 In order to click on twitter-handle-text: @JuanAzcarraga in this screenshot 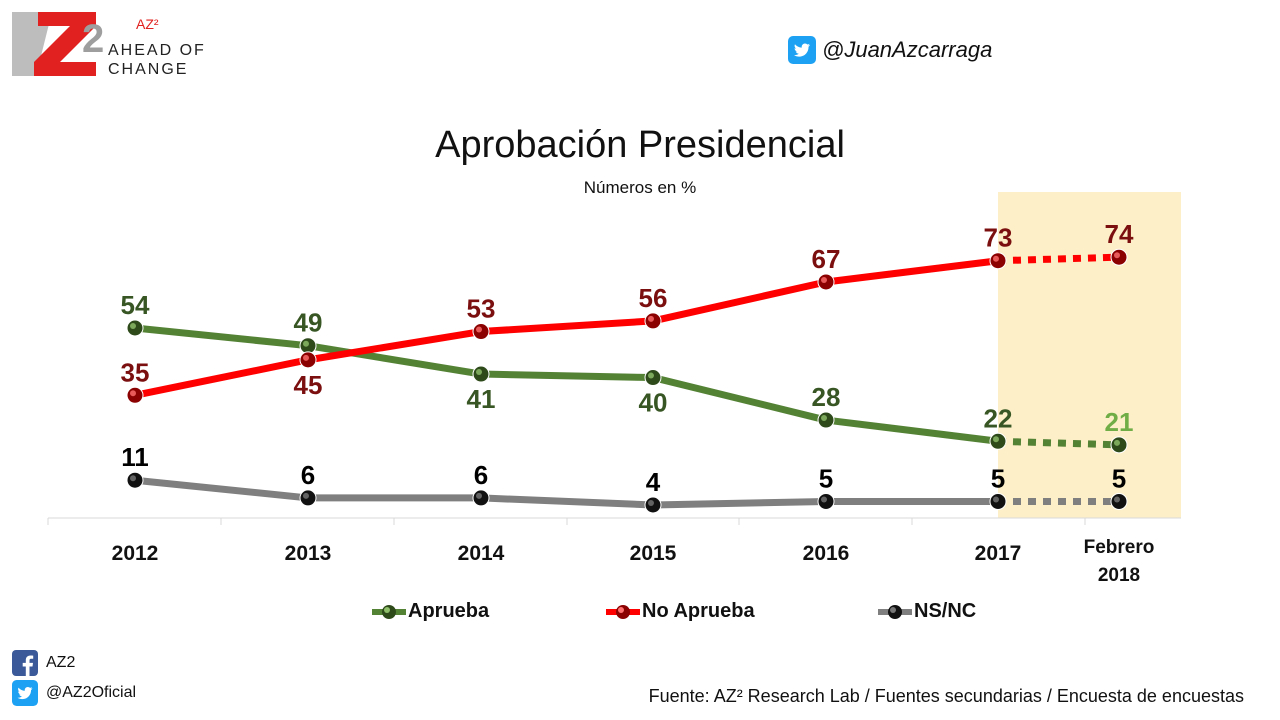, I will do `click(907, 49)`.